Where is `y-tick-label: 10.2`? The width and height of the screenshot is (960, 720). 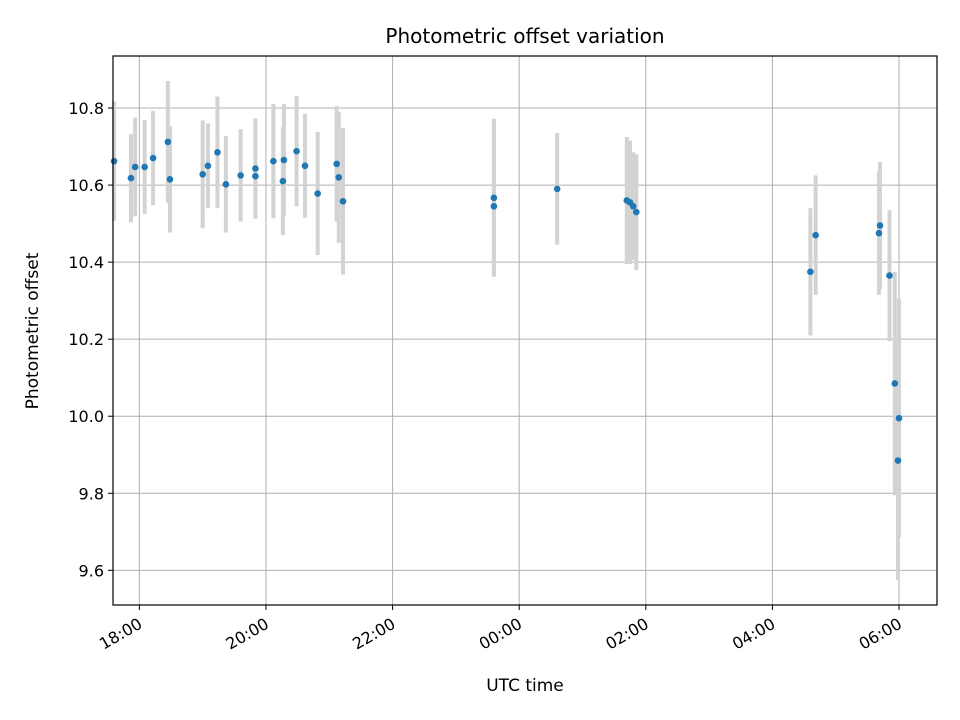 y-tick-label: 10.2 is located at coordinates (86, 339).